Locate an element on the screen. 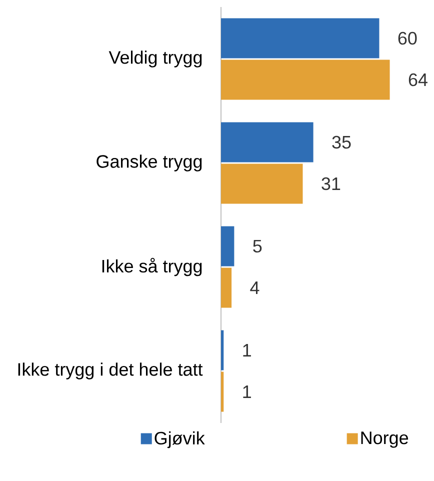 The width and height of the screenshot is (434, 481). y-tick-label: Ikke så trygg is located at coordinates (152, 267).